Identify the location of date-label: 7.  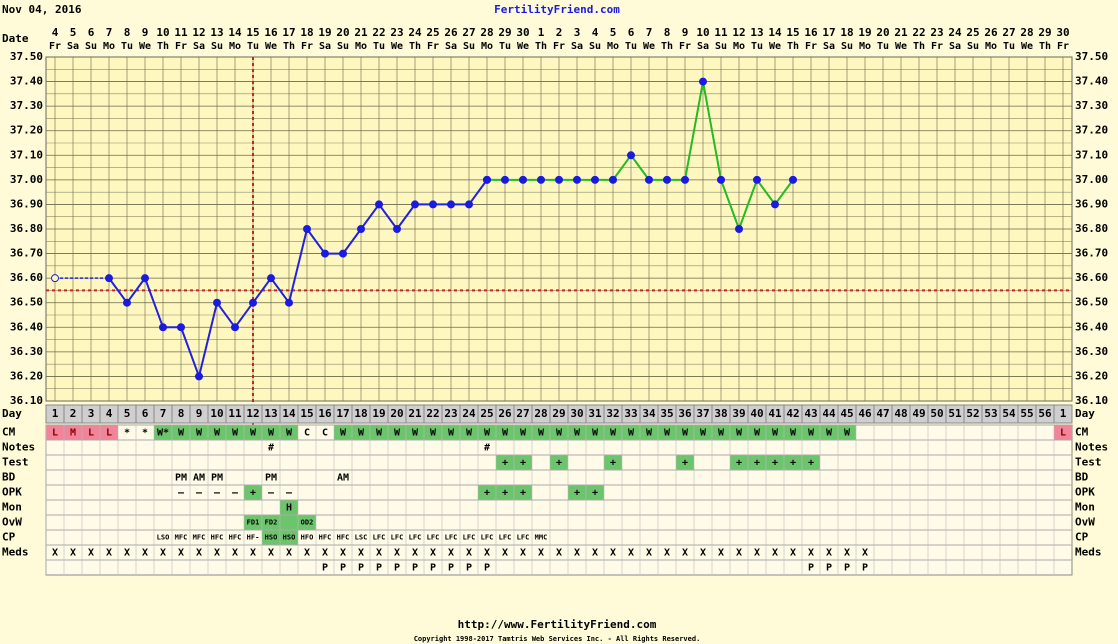
(109, 32).